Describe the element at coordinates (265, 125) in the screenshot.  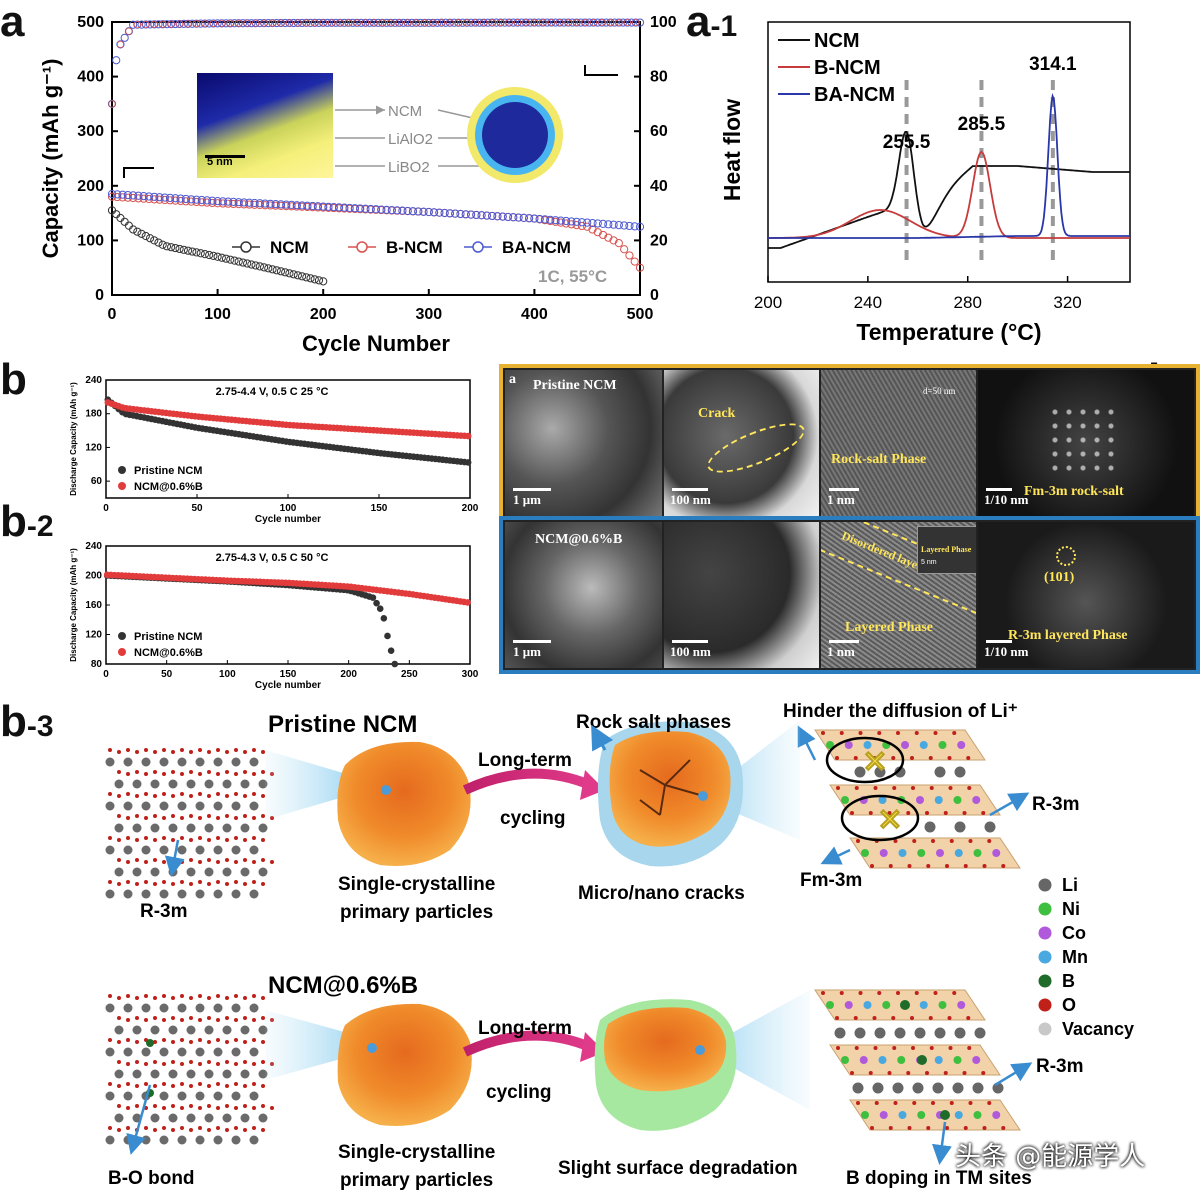
I see `inset-tem-image: 5 nm` at that location.